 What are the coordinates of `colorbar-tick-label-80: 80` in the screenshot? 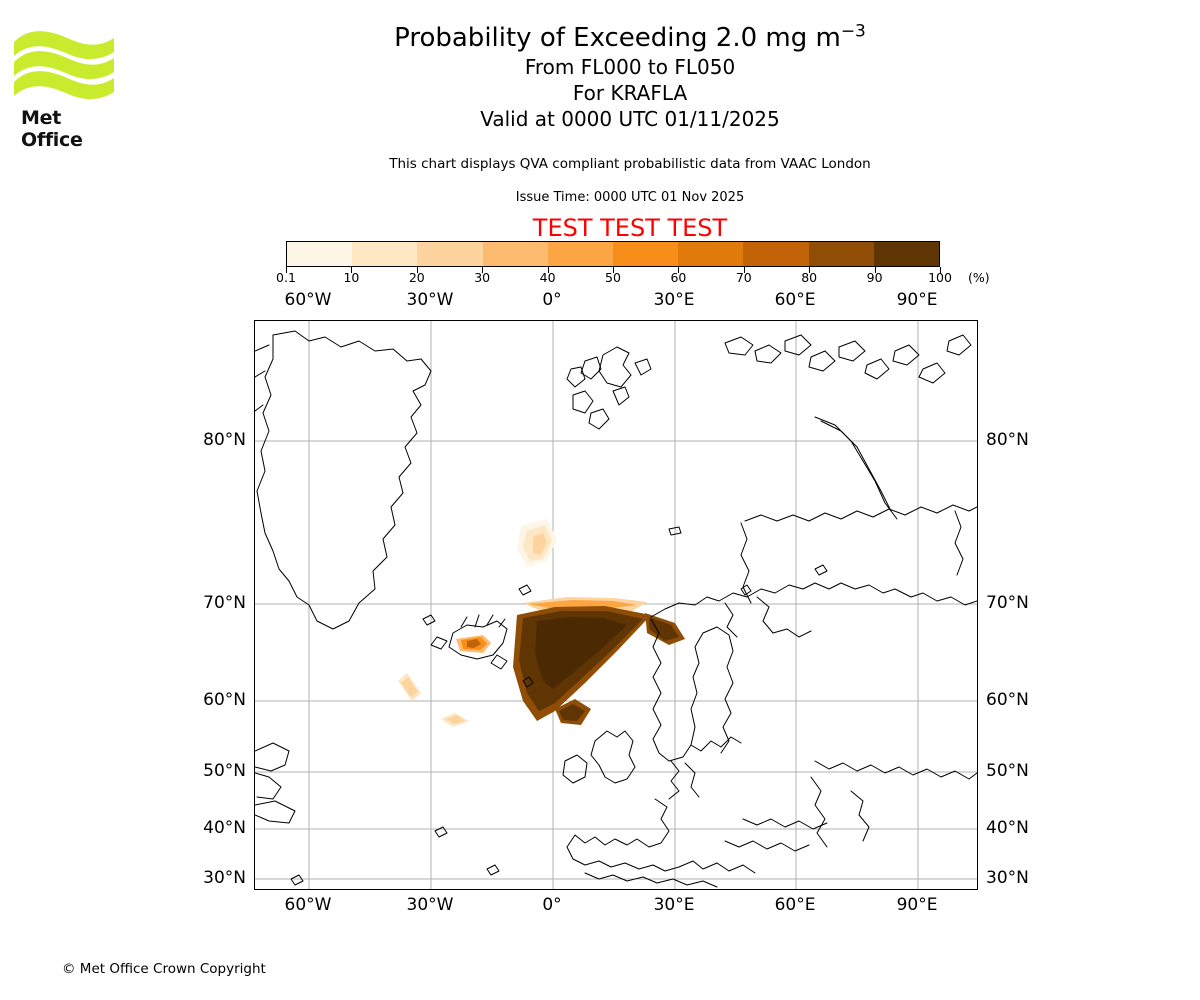 It's located at (809, 277).